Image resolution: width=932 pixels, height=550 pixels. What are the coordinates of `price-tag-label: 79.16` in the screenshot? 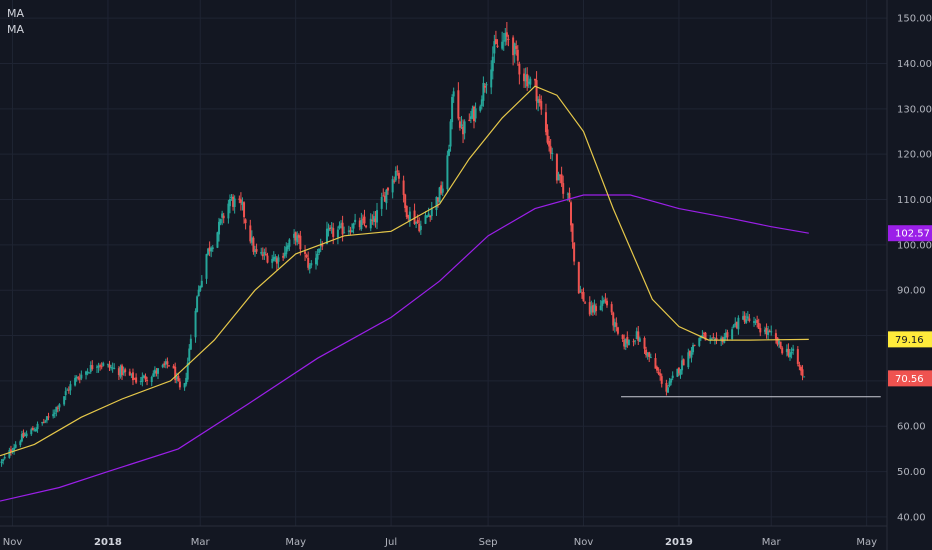 It's located at (909, 340).